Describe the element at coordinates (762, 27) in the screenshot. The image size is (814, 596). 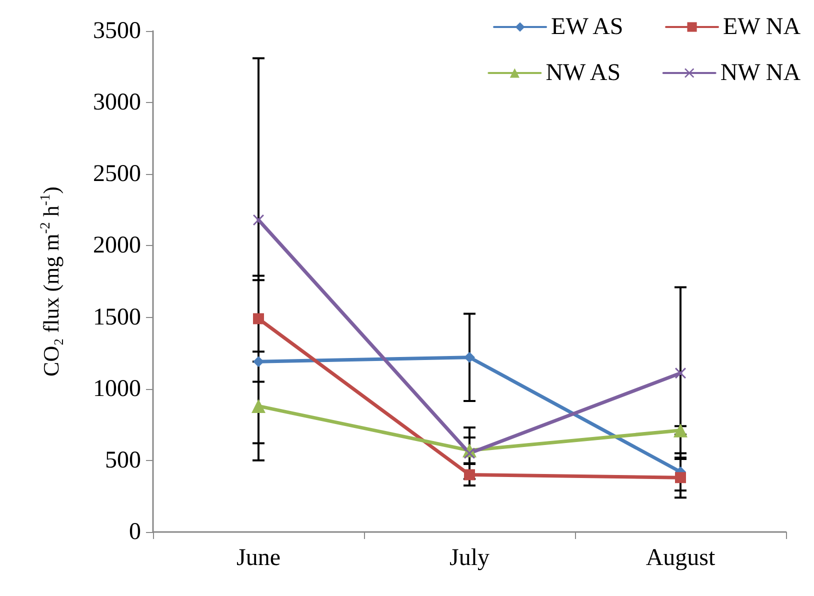
I see `legend-label: EW NA` at that location.